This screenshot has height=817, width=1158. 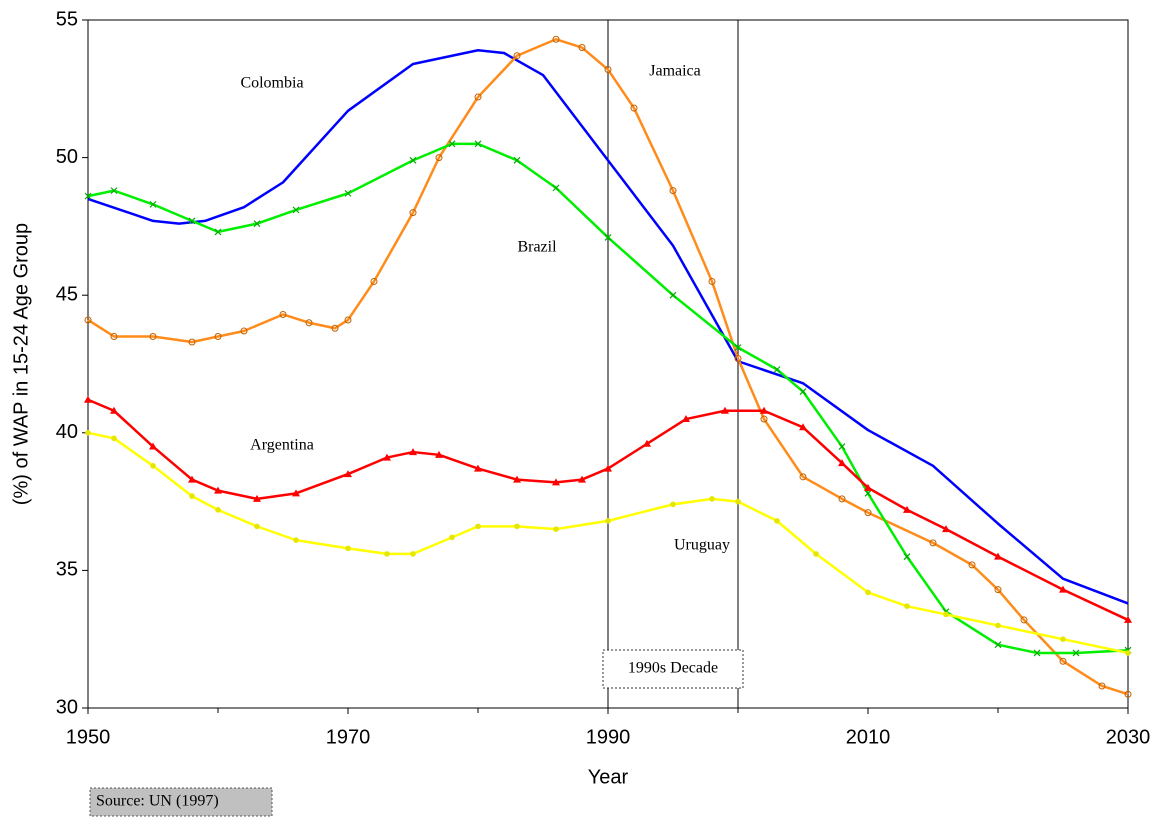 What do you see at coordinates (1128, 737) in the screenshot?
I see `x-tick-label: 2030` at bounding box center [1128, 737].